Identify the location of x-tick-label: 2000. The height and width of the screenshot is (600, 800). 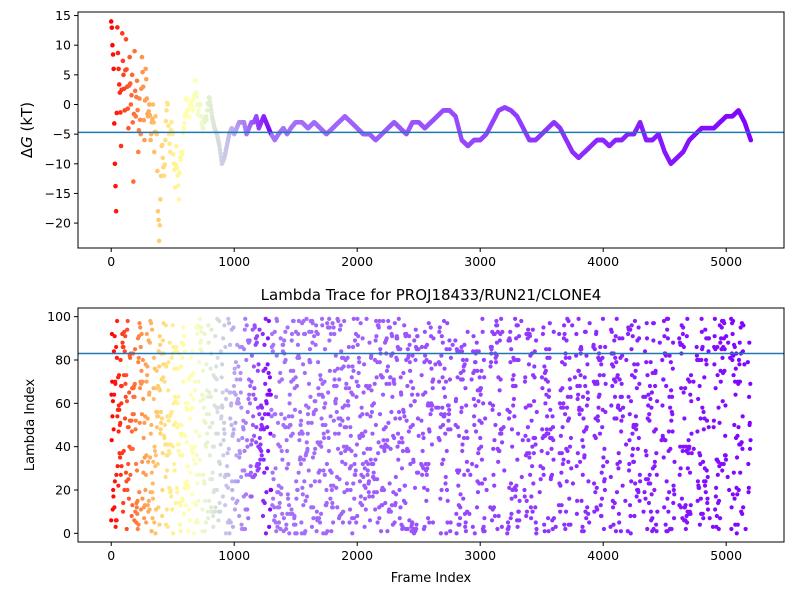
(357, 261).